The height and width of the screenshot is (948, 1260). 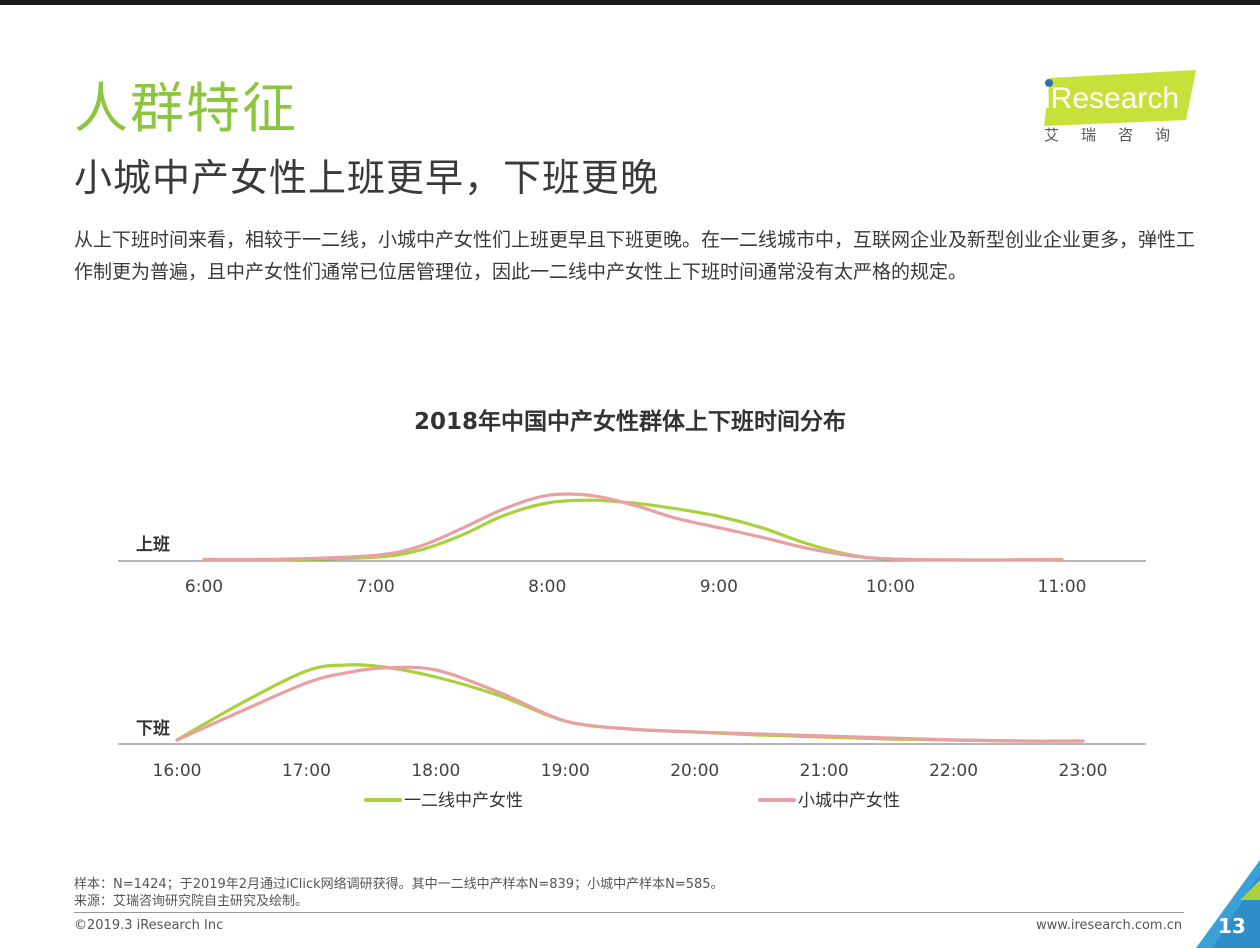 I want to click on x-tick-label: 17:00, so click(x=306, y=771).